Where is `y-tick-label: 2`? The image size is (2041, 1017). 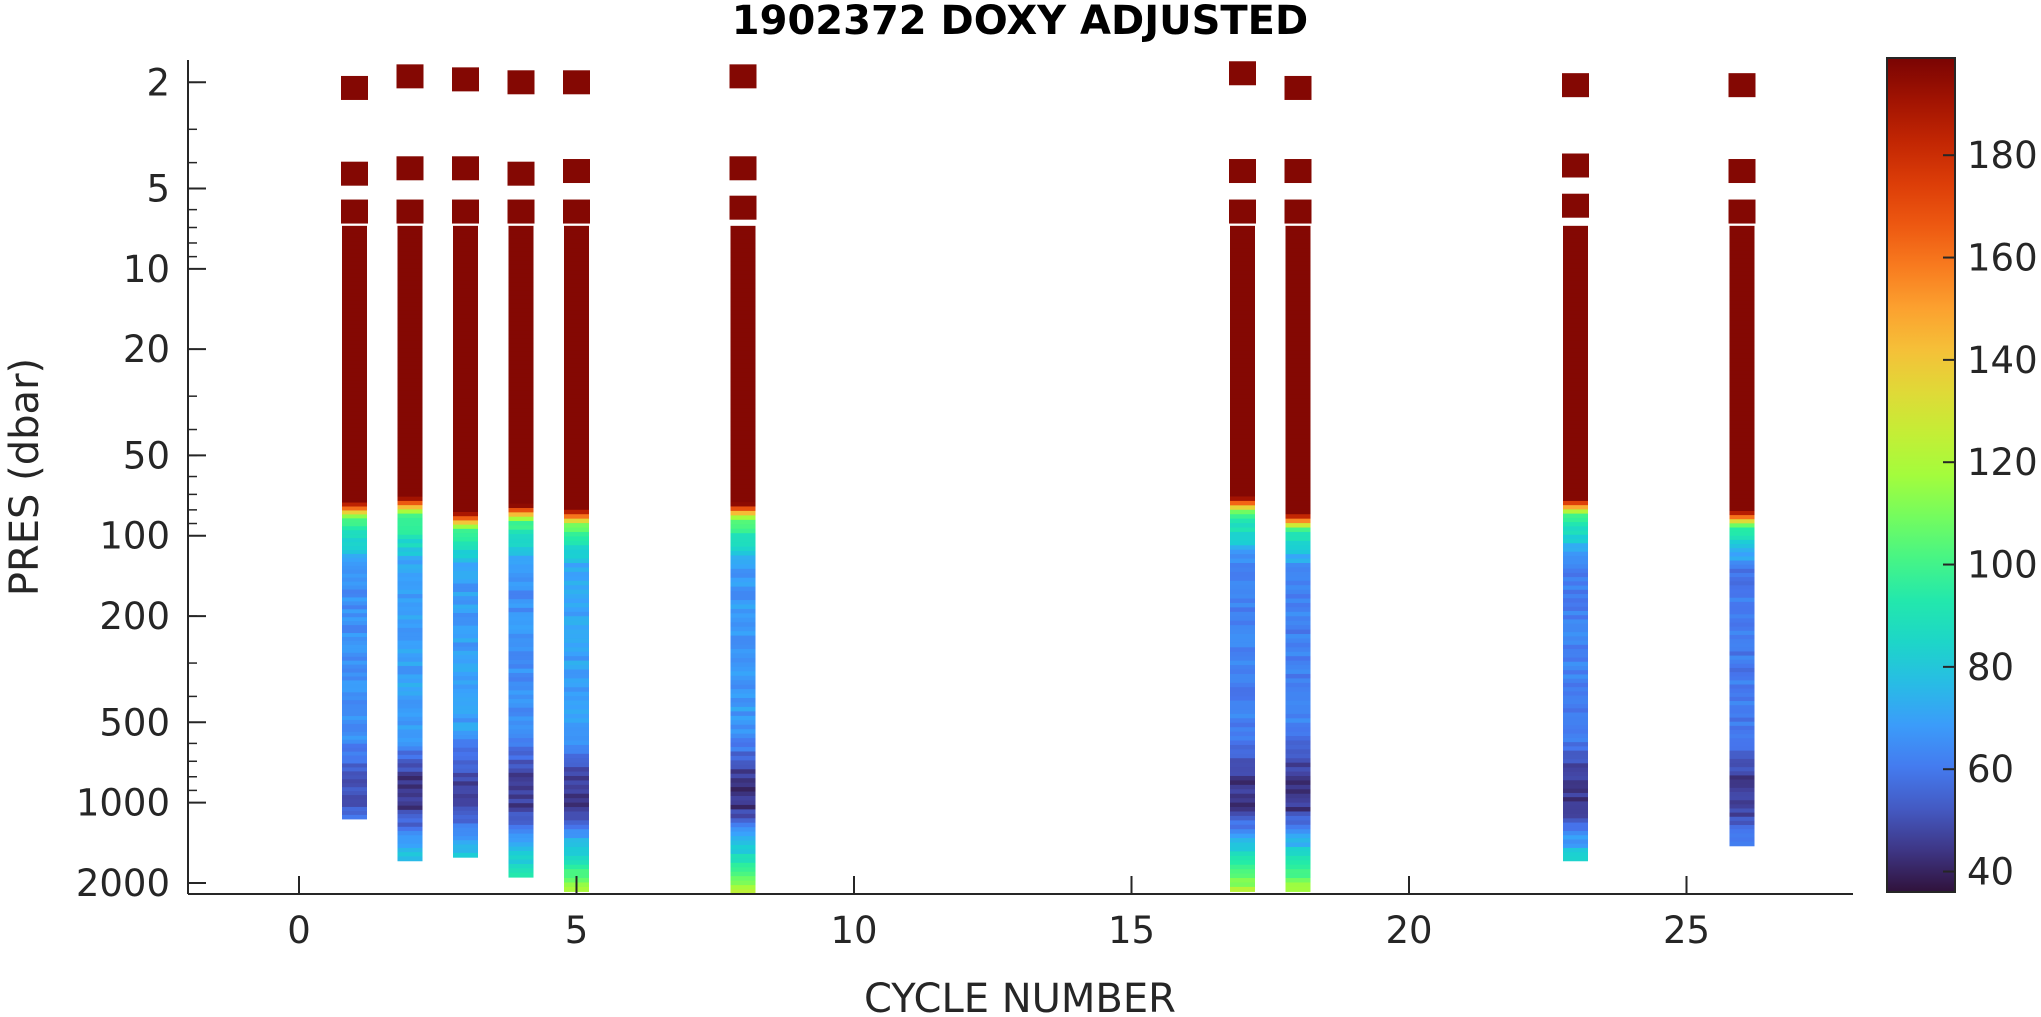
y-tick-label: 2 is located at coordinates (158, 82).